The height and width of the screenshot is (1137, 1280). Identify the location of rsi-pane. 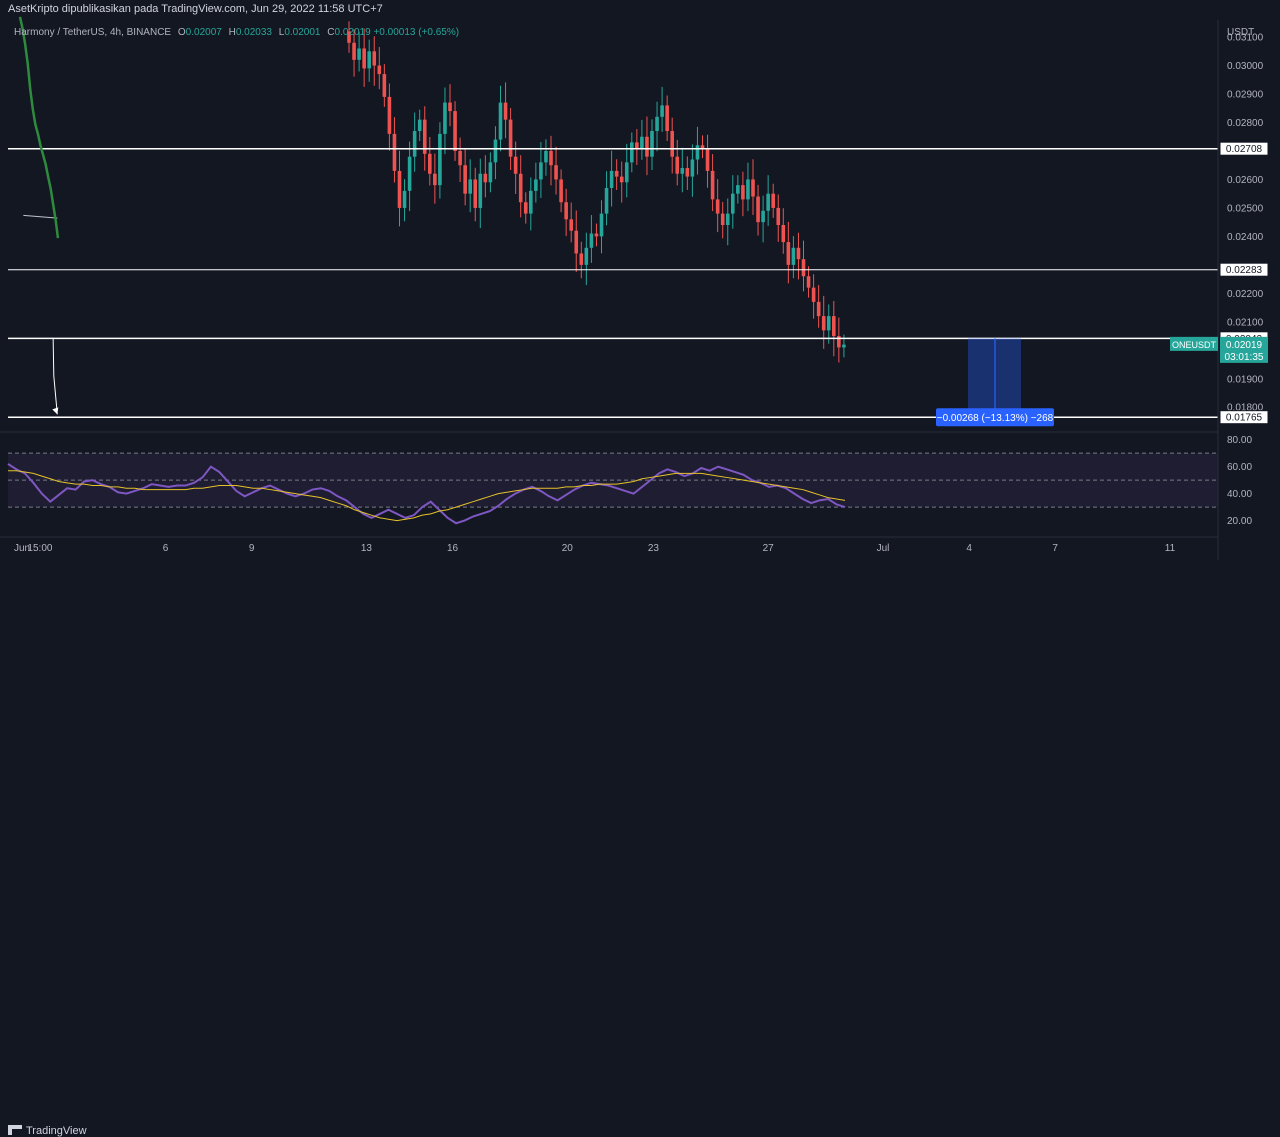
(612, 488).